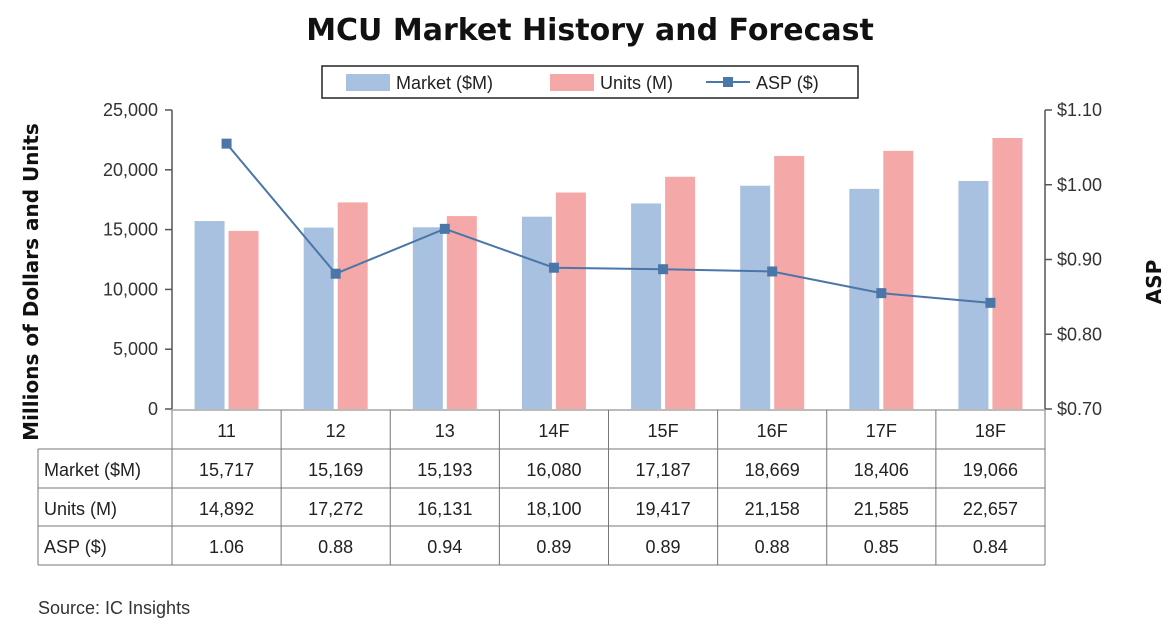  What do you see at coordinates (1007, 273) in the screenshot?
I see `bar-units-18F` at bounding box center [1007, 273].